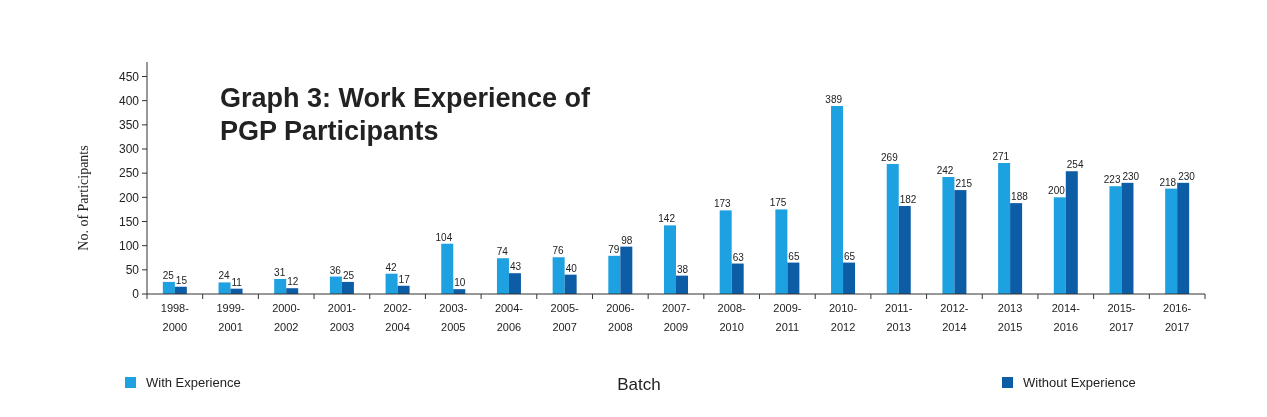 This screenshot has width=1267, height=417. I want to click on y-tick-label: 150, so click(129, 221).